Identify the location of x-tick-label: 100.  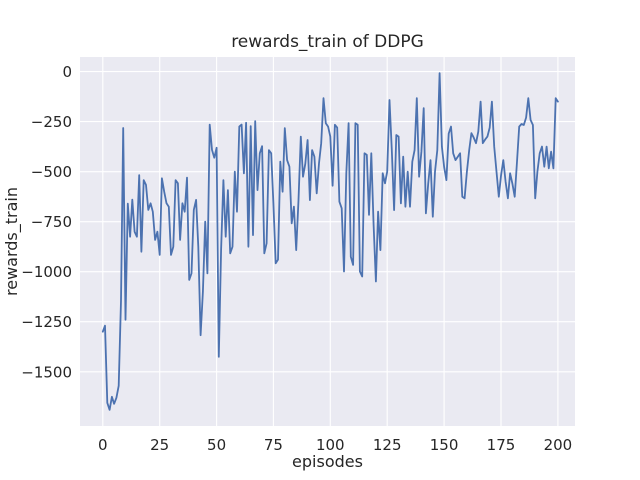
(330, 445).